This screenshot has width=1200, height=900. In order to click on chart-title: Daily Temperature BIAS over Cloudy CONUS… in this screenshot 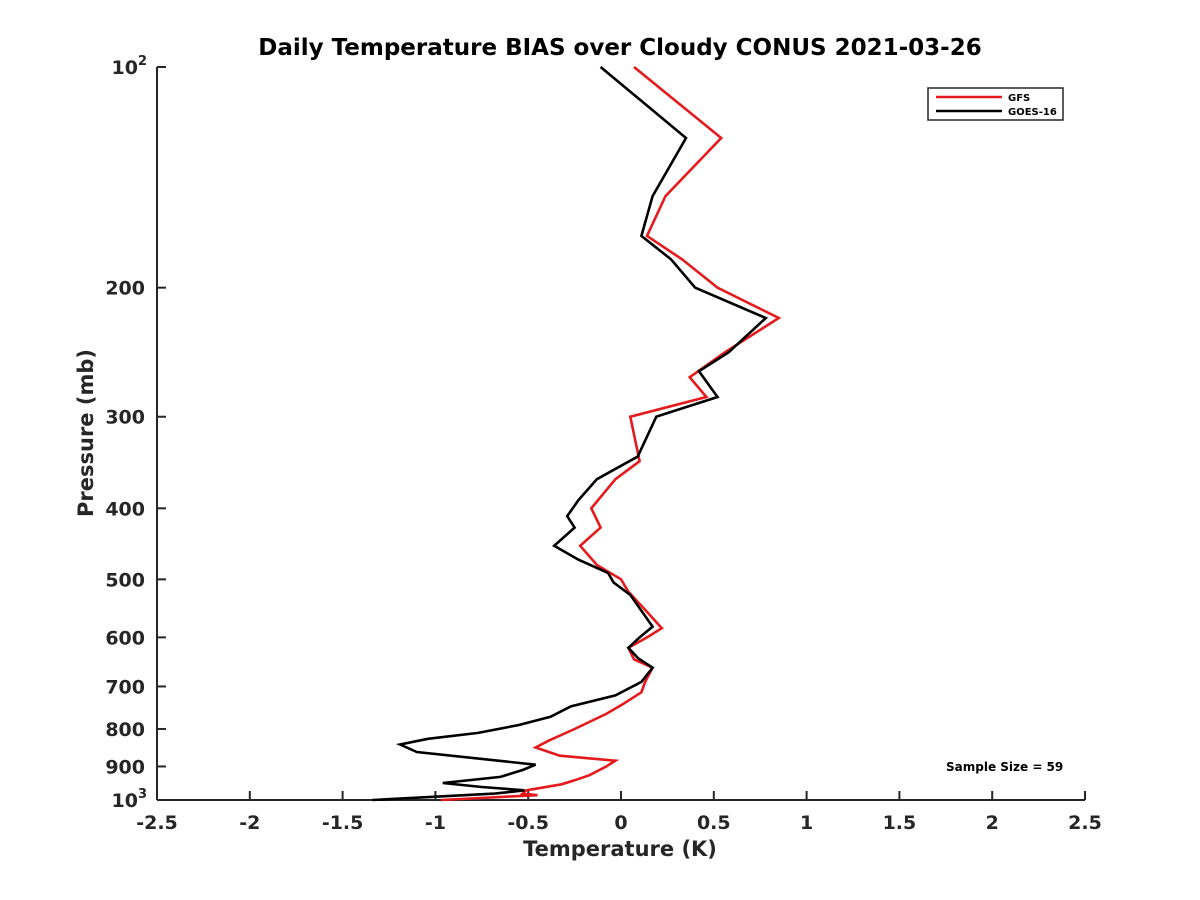, I will do `click(619, 48)`.